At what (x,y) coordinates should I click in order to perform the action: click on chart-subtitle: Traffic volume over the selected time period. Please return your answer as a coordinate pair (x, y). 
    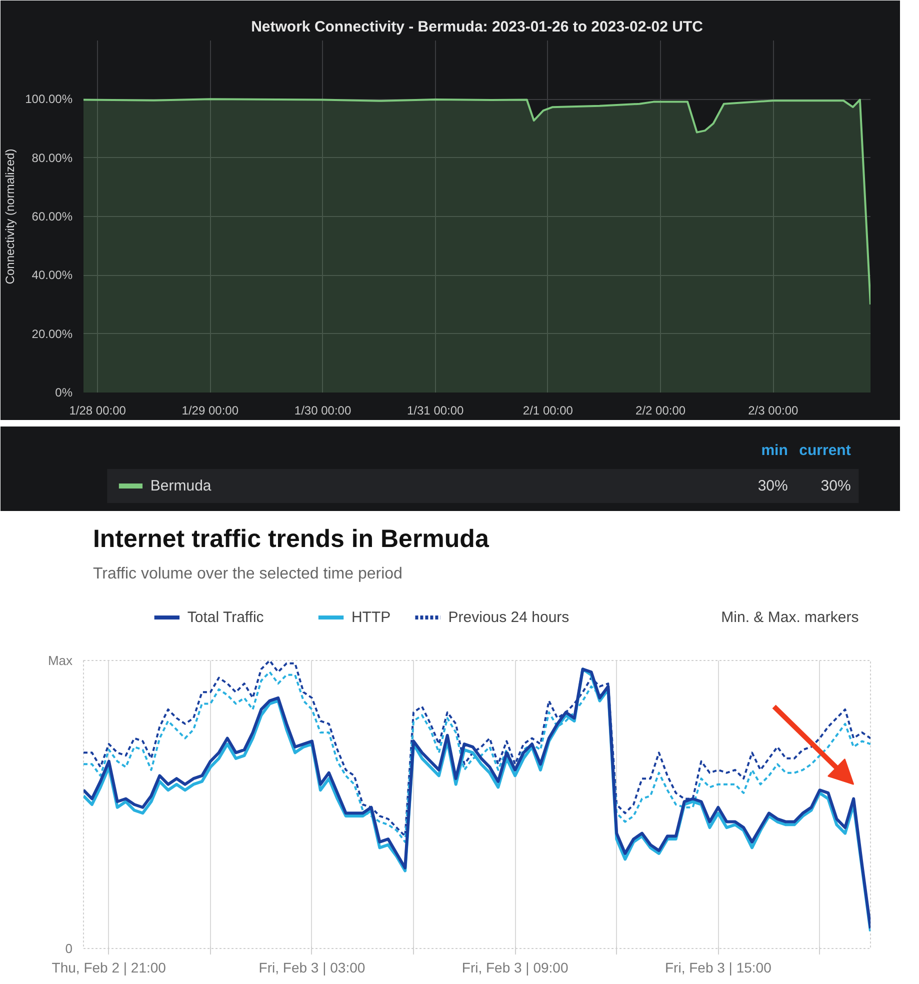
    Looking at the image, I should click on (247, 573).